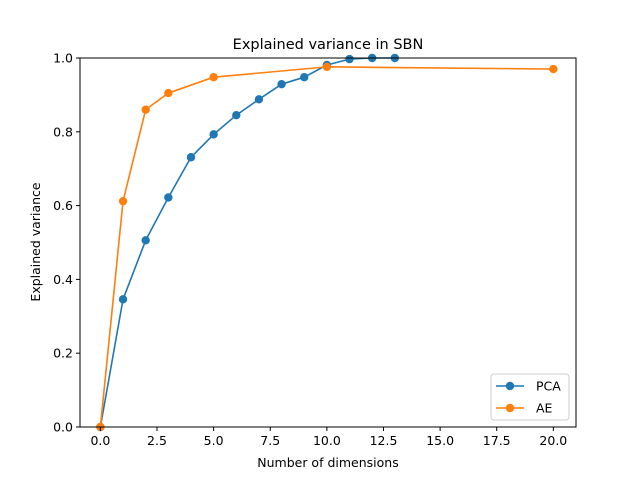 The width and height of the screenshot is (640, 480). What do you see at coordinates (497, 440) in the screenshot?
I see `x-tick-label: 17.5` at bounding box center [497, 440].